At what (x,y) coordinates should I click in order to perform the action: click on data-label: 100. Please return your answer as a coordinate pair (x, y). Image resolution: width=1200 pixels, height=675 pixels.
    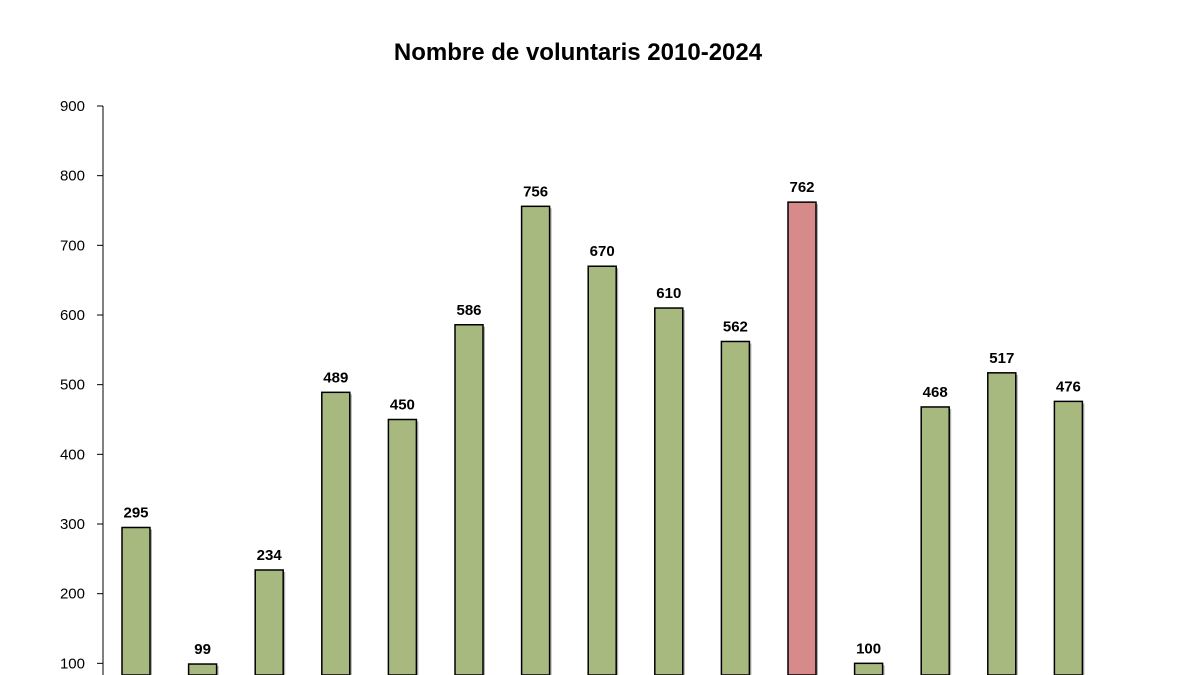
    Looking at the image, I should click on (868, 648).